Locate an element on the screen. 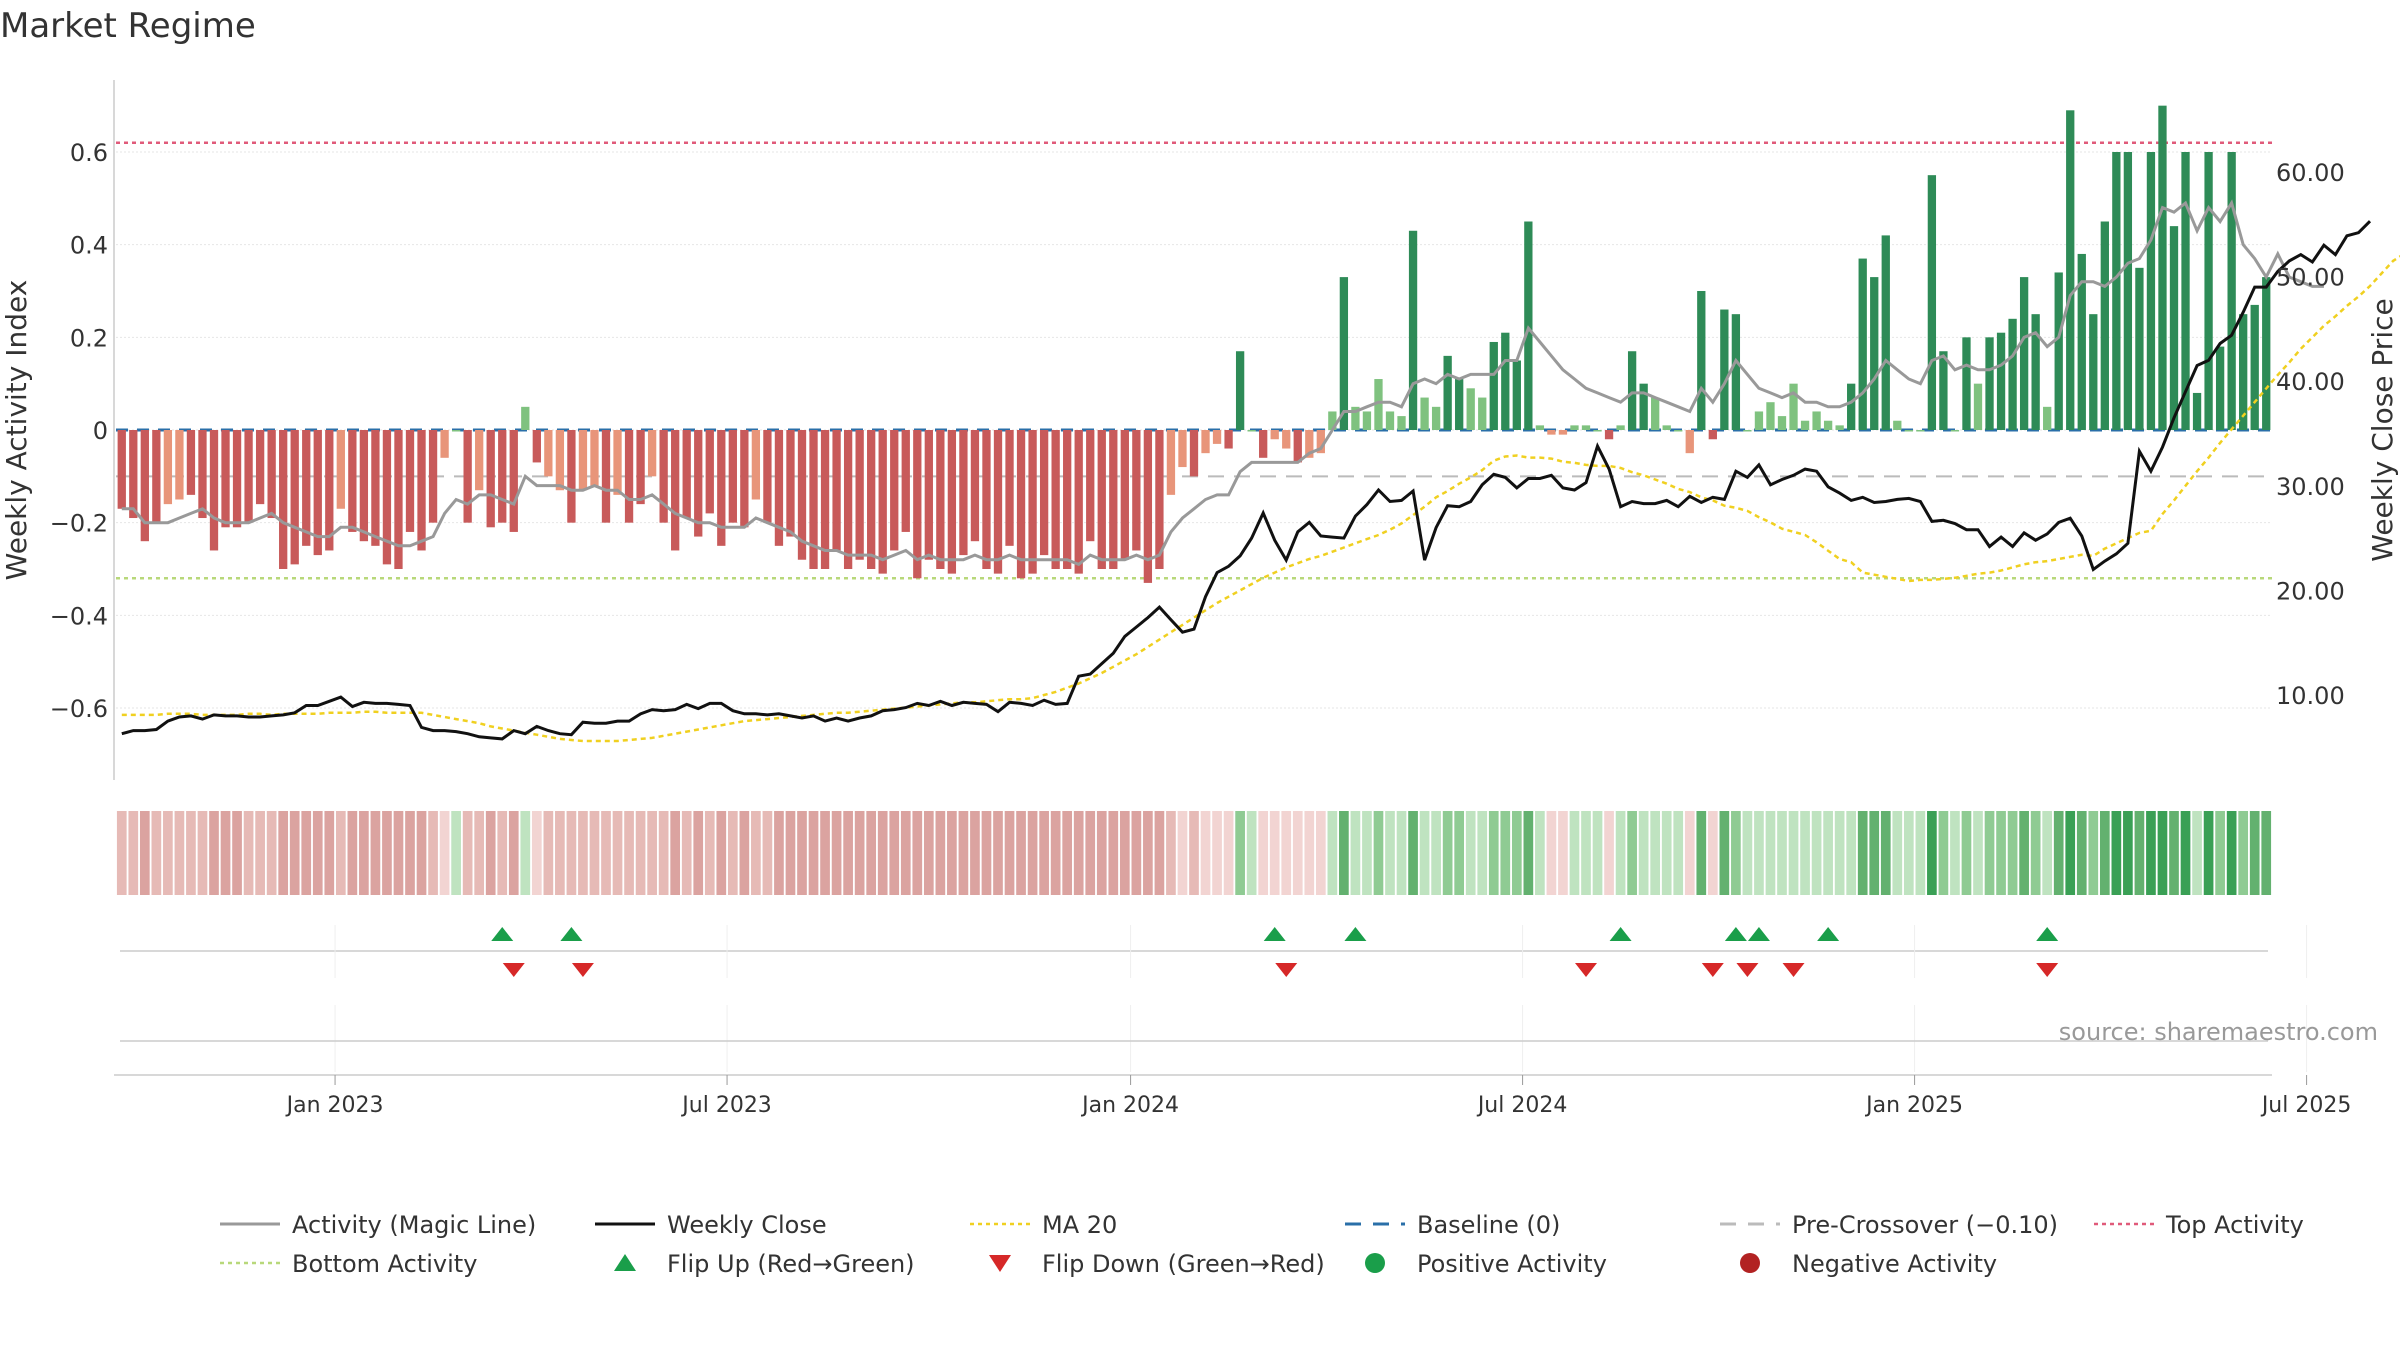 The width and height of the screenshot is (2400, 1350). legend-item: Positive Activity is located at coordinates (1486, 1264).